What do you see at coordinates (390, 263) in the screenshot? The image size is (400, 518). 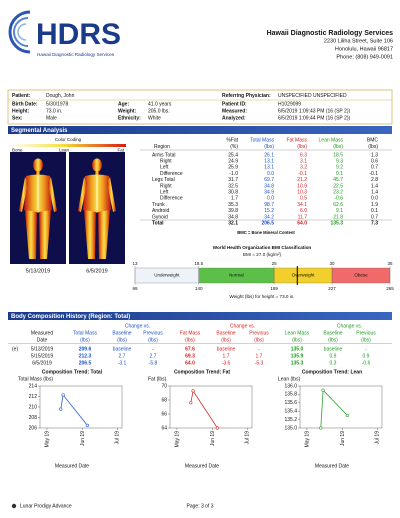 I see `bmi-scale-label: 35` at bounding box center [390, 263].